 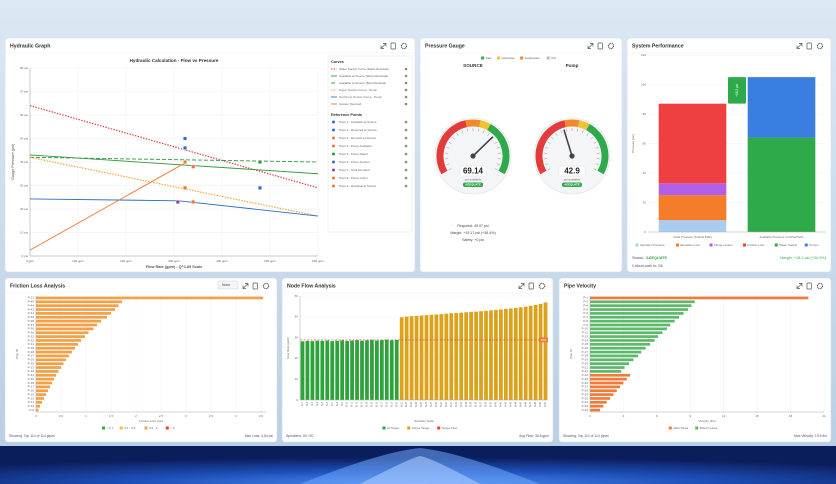 I want to click on panel-title: Node Flow Analysis, so click(x=311, y=286).